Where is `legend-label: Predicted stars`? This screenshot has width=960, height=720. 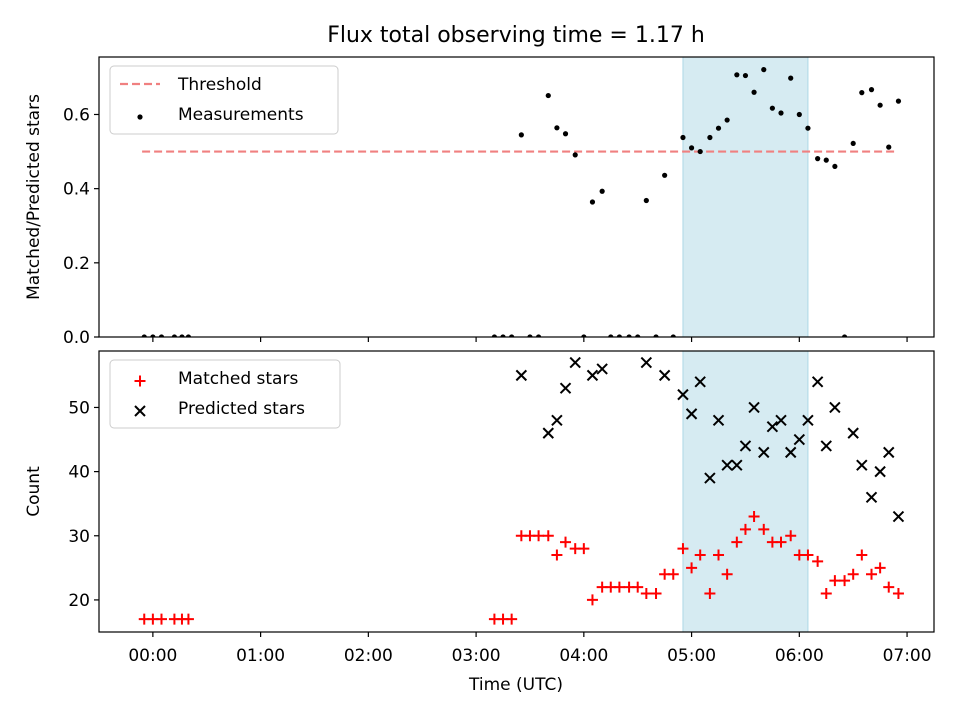
legend-label: Predicted stars is located at coordinates (241, 409).